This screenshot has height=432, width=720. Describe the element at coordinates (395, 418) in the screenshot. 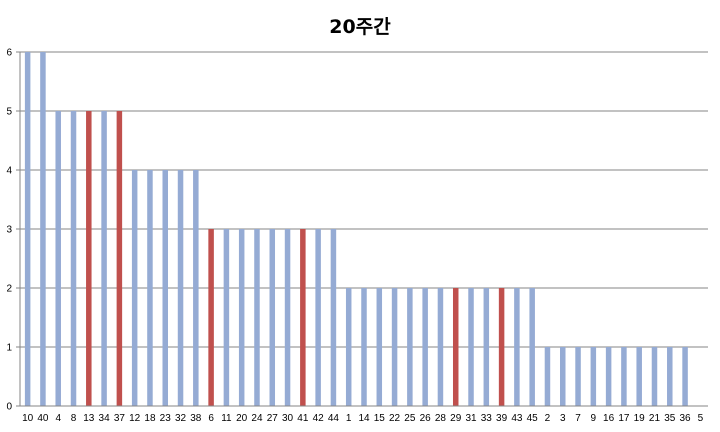

I see `x-tick-label: 22` at that location.